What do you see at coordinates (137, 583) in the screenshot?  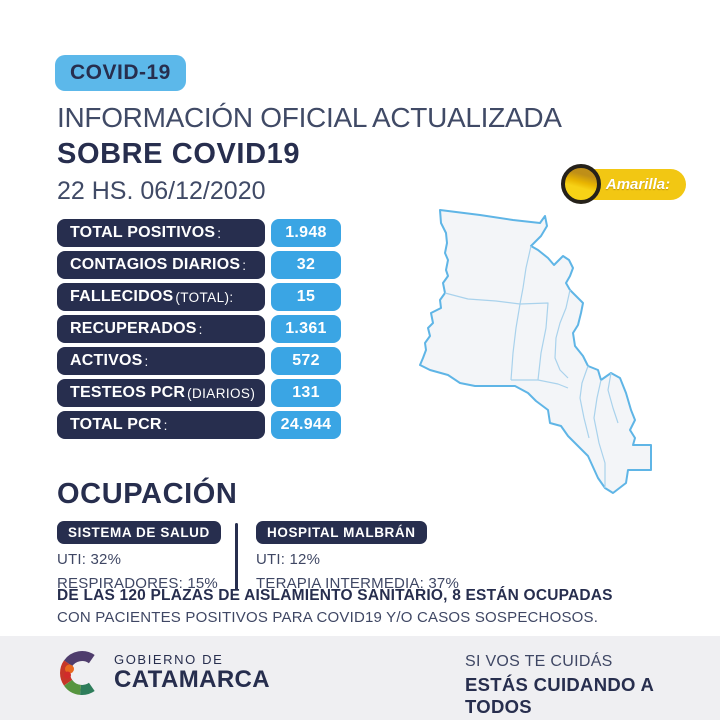 I see `respiradores-stat: RESPIRADORES: 15%` at bounding box center [137, 583].